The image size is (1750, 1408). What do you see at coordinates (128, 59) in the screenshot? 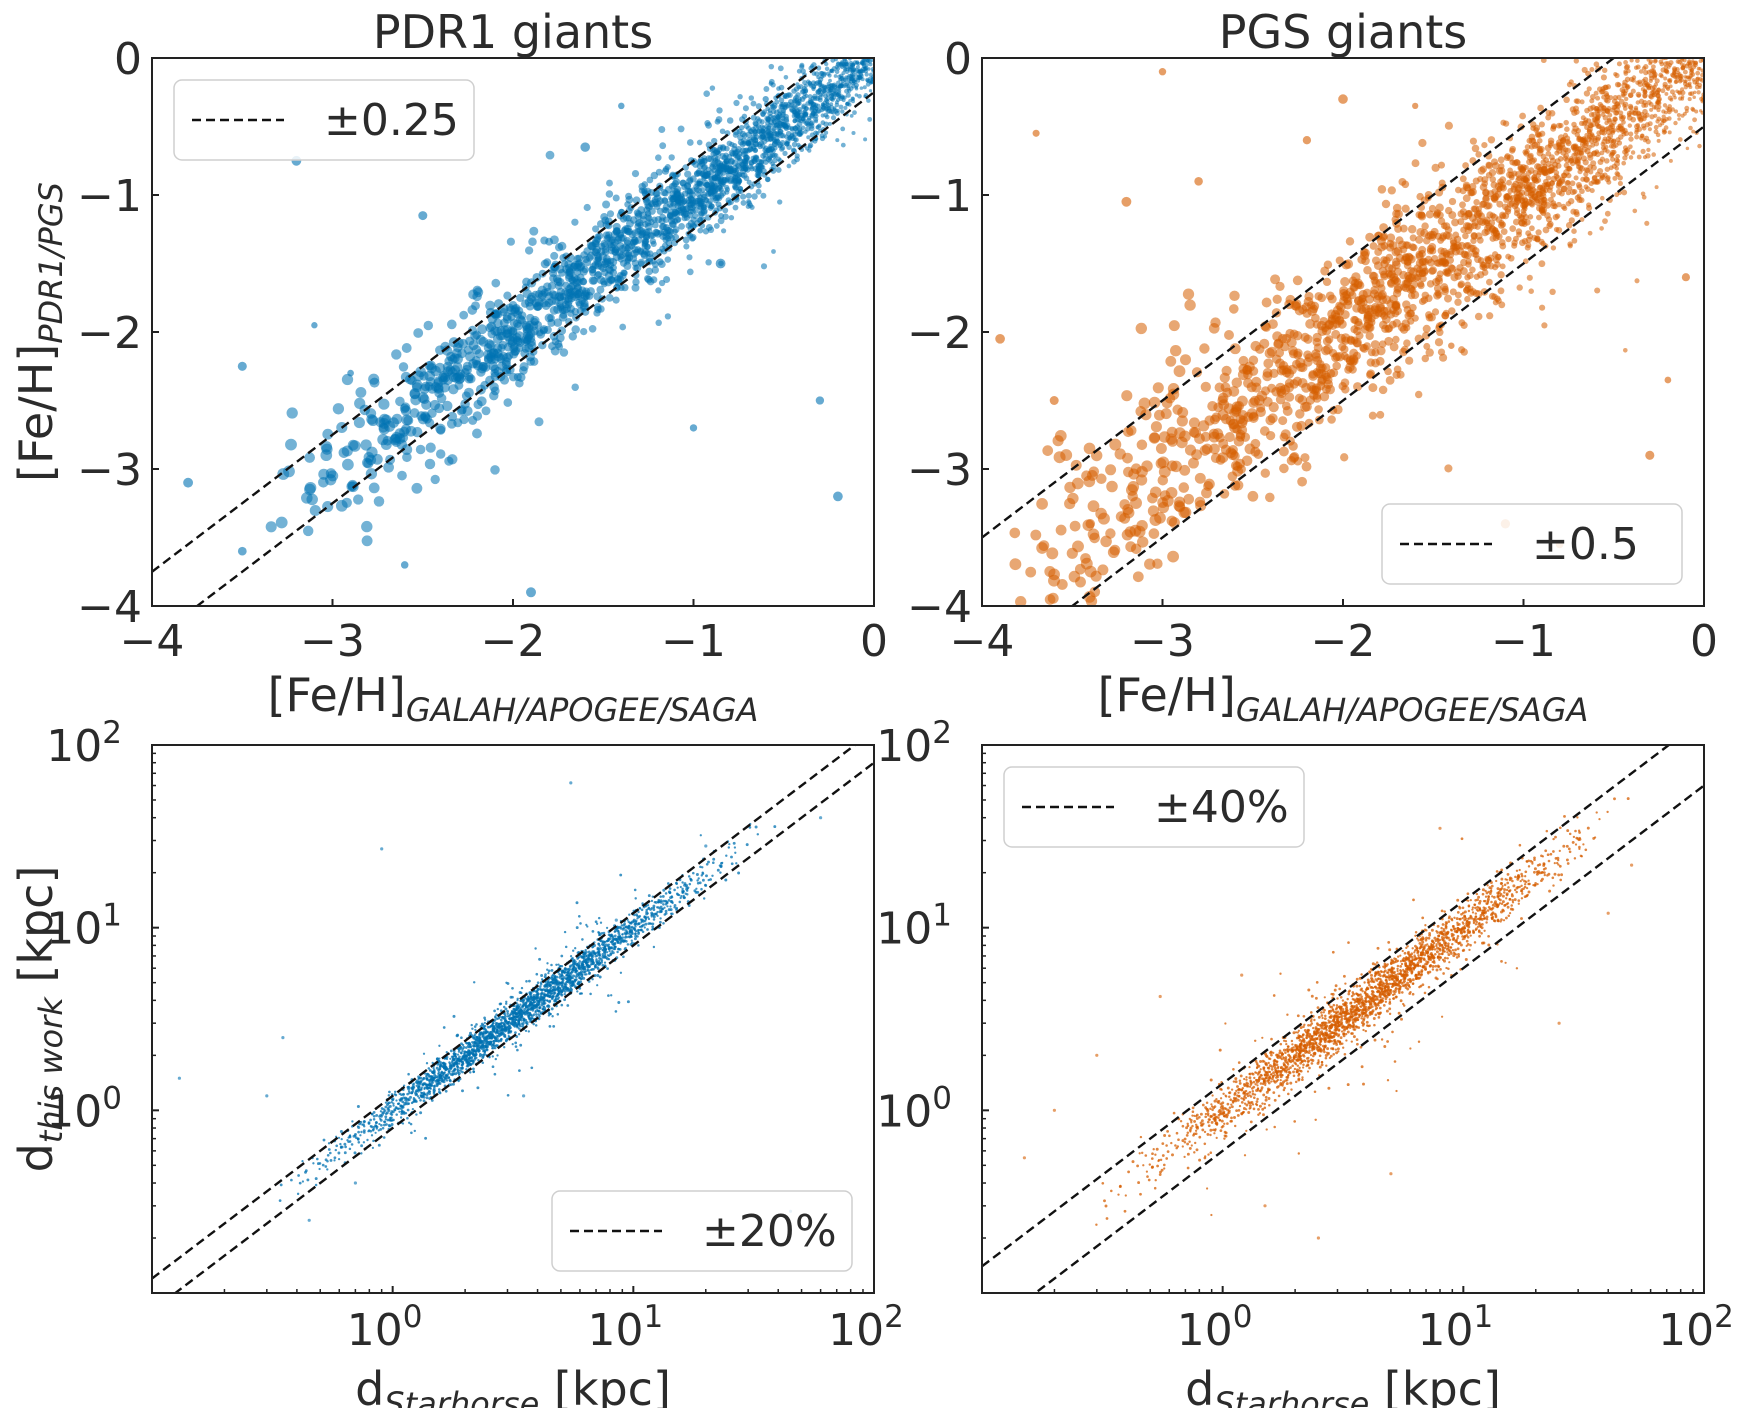
I see `y-tick-label: 0` at bounding box center [128, 59].